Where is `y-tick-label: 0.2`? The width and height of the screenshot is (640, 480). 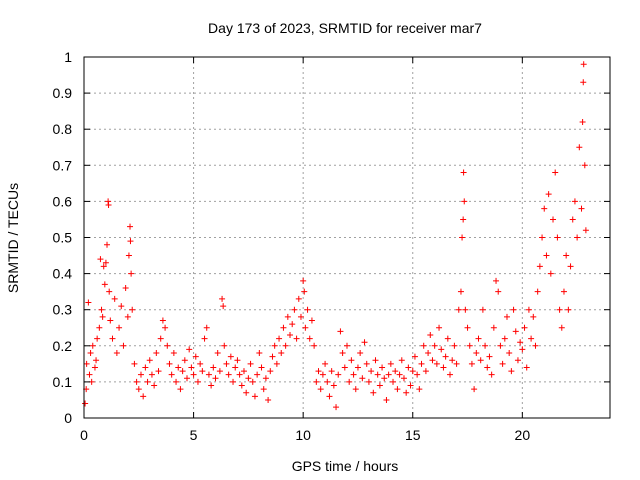 y-tick-label: 0.2 is located at coordinates (63, 346).